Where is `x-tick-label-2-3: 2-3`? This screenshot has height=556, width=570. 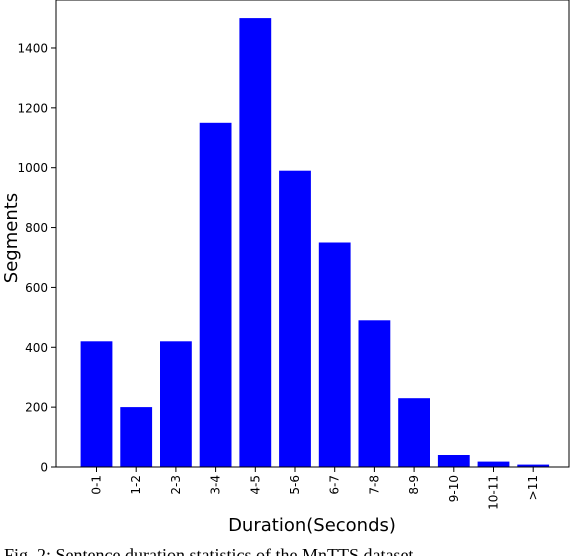 x-tick-label-2-3: 2-3 is located at coordinates (176, 485).